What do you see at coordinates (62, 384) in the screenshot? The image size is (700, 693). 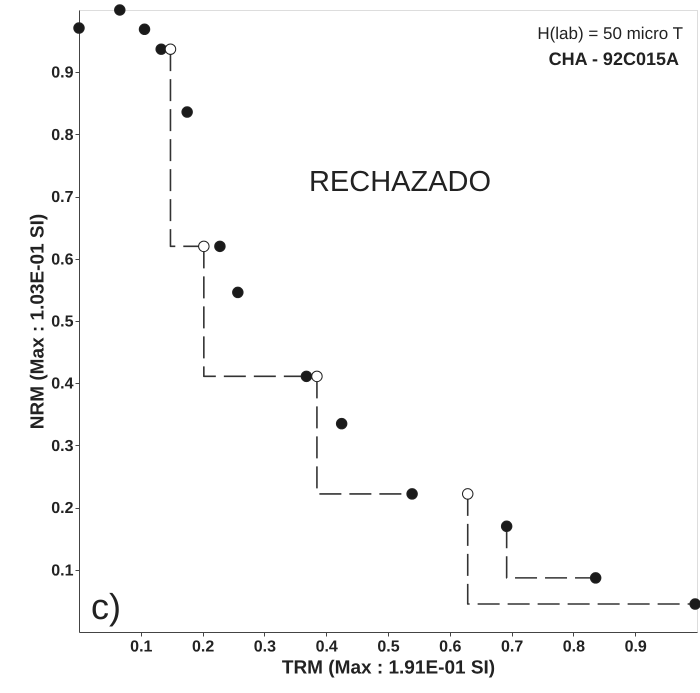 I see `y-tick-label: 0.4` at bounding box center [62, 384].